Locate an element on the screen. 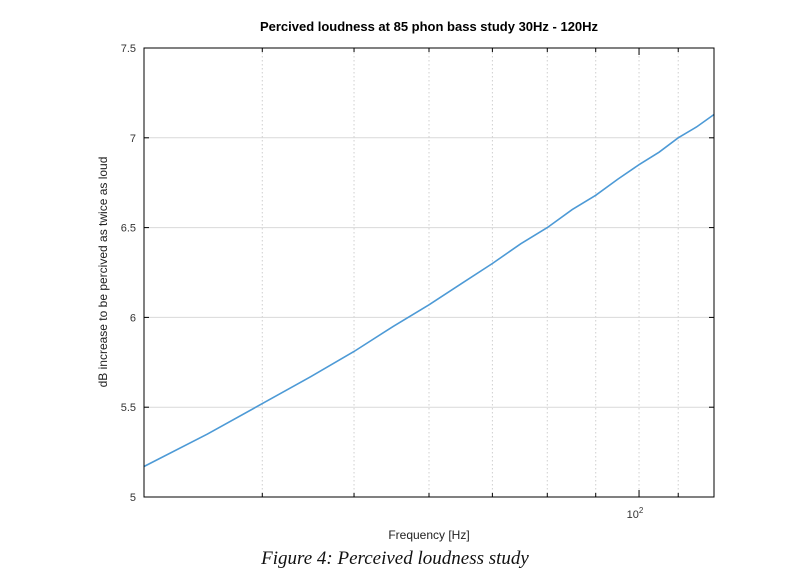 This screenshot has width=790, height=584. y-tick-label: 6 is located at coordinates (133, 318).